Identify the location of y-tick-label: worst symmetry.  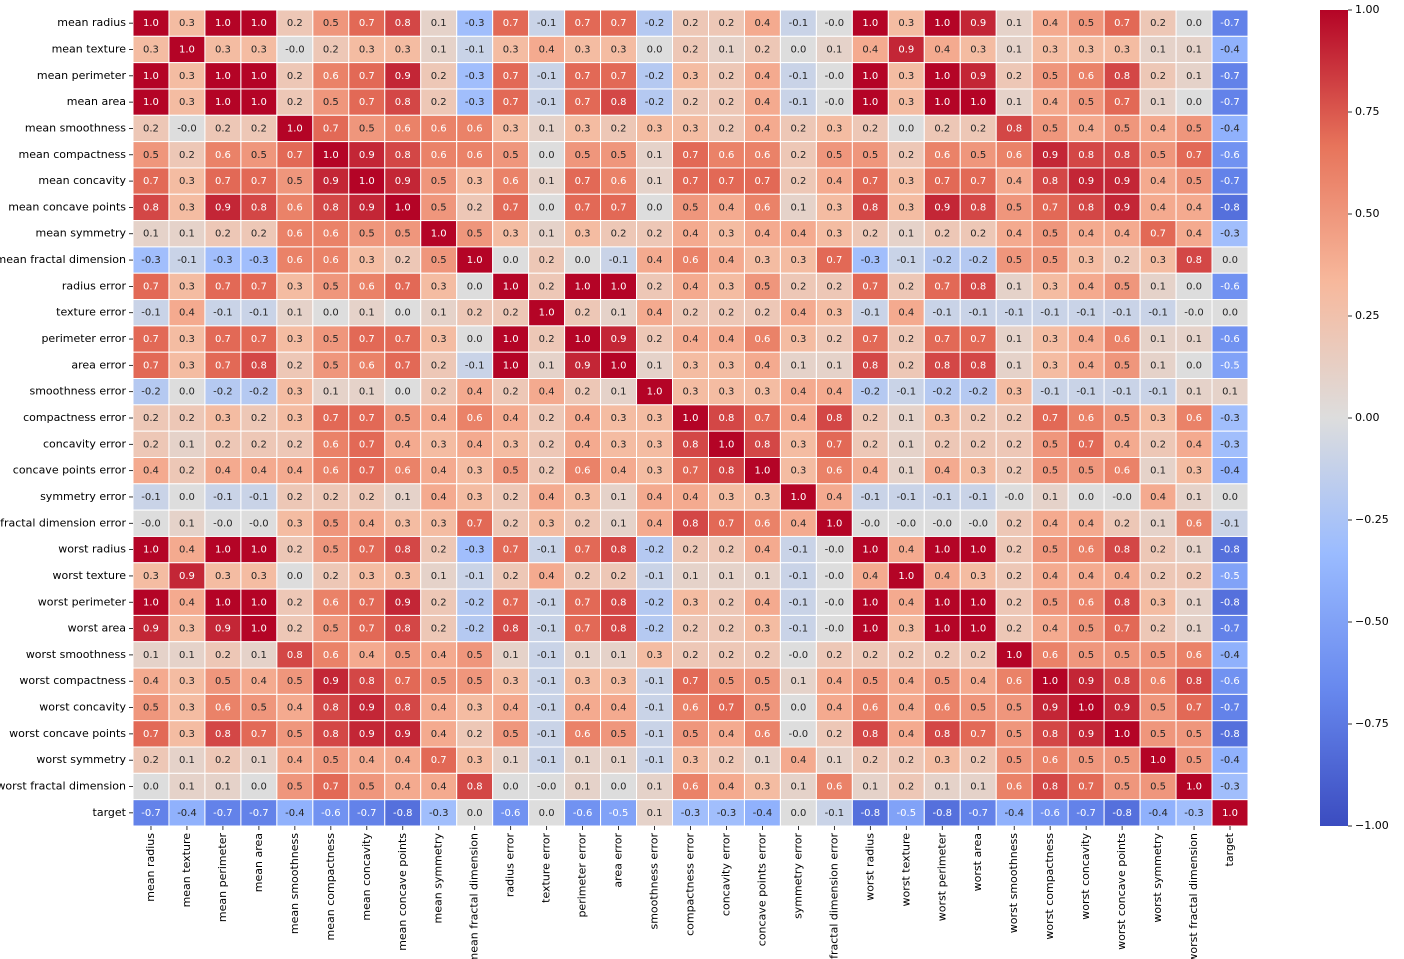
(81, 759).